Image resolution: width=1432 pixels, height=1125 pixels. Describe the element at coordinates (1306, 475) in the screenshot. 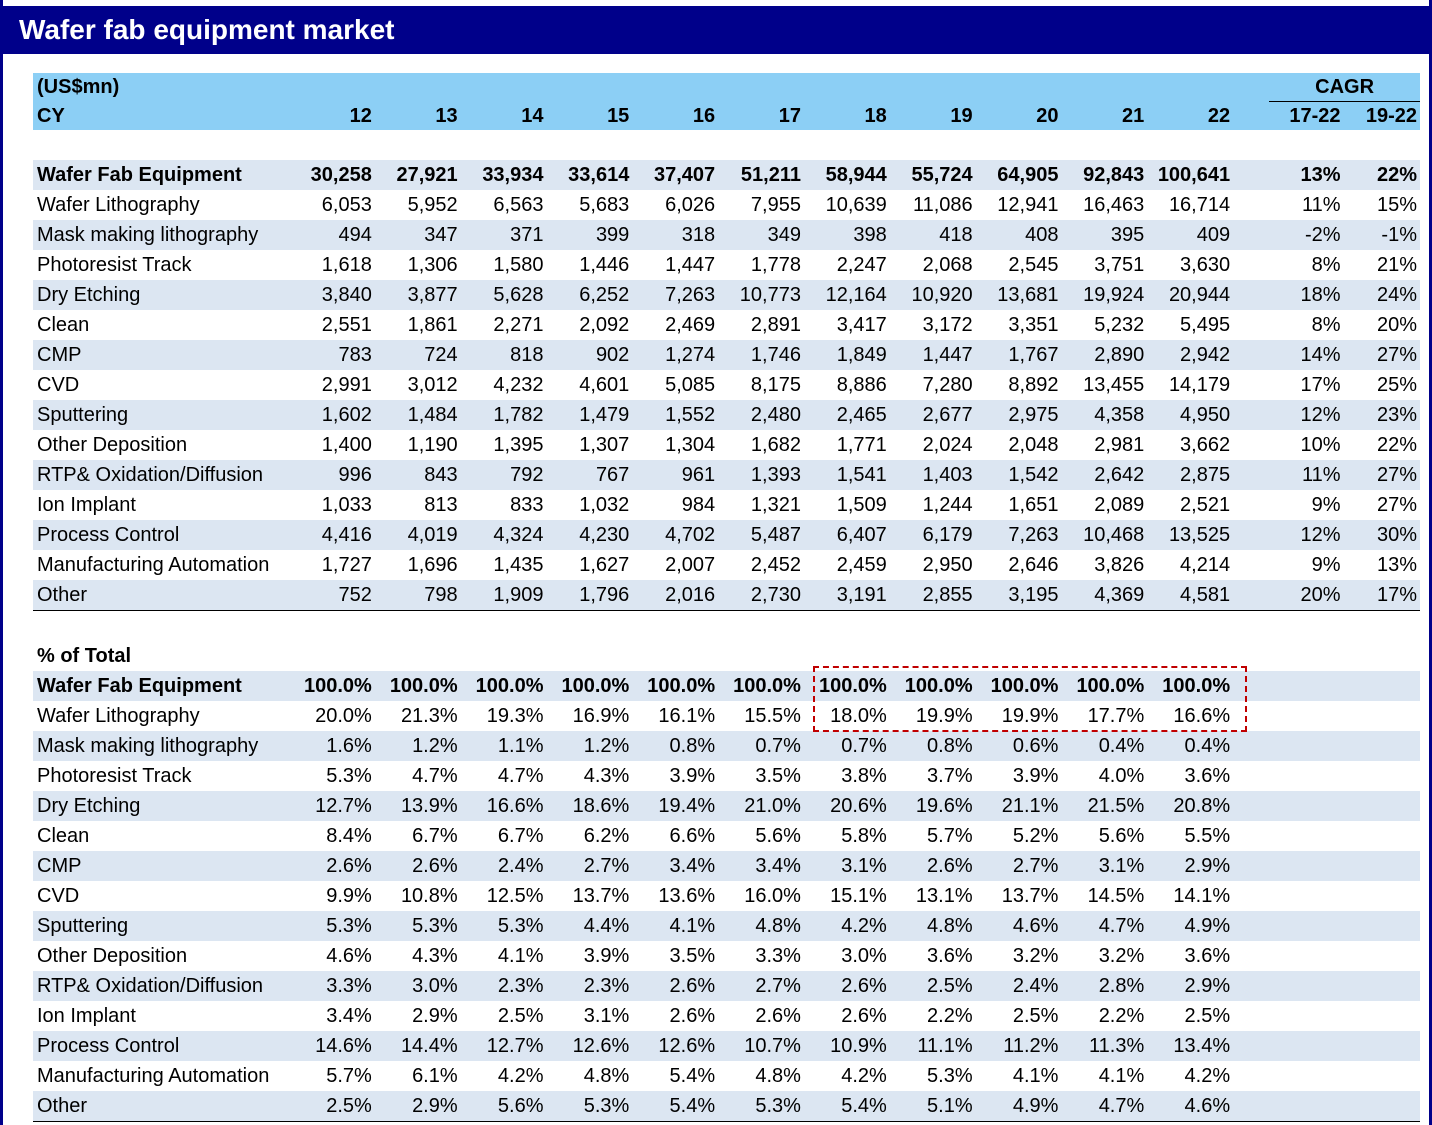

I see `cagr-cell: 11%` at that location.